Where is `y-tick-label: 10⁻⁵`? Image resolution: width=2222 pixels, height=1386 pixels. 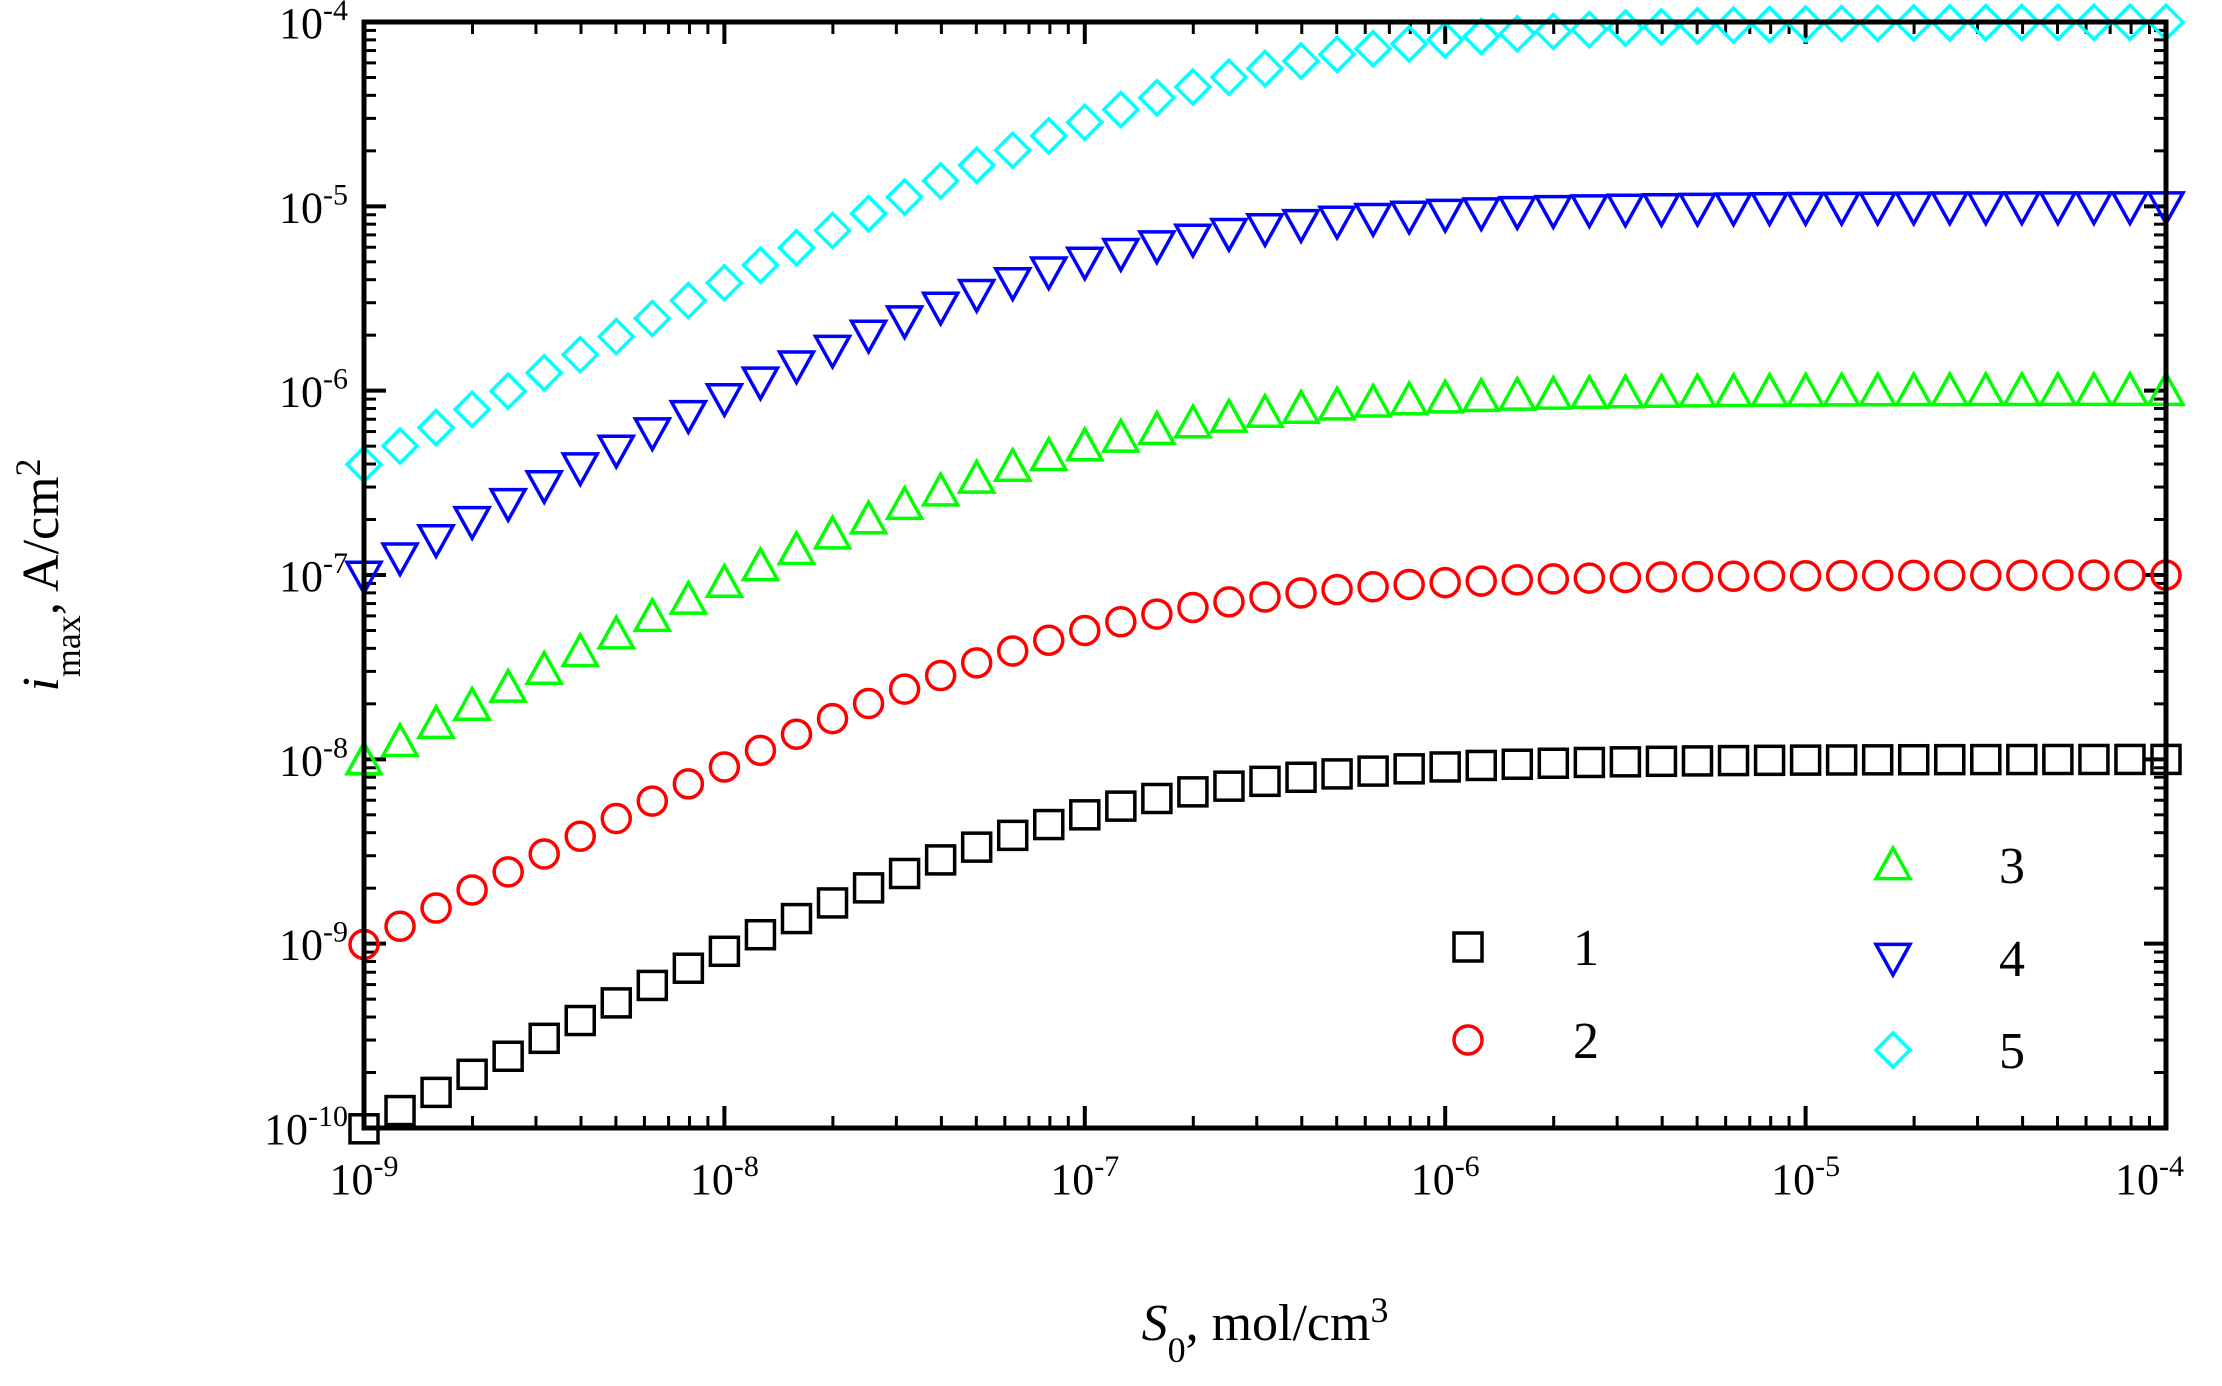
y-tick-label: 10⁻⁵ is located at coordinates (313, 205).